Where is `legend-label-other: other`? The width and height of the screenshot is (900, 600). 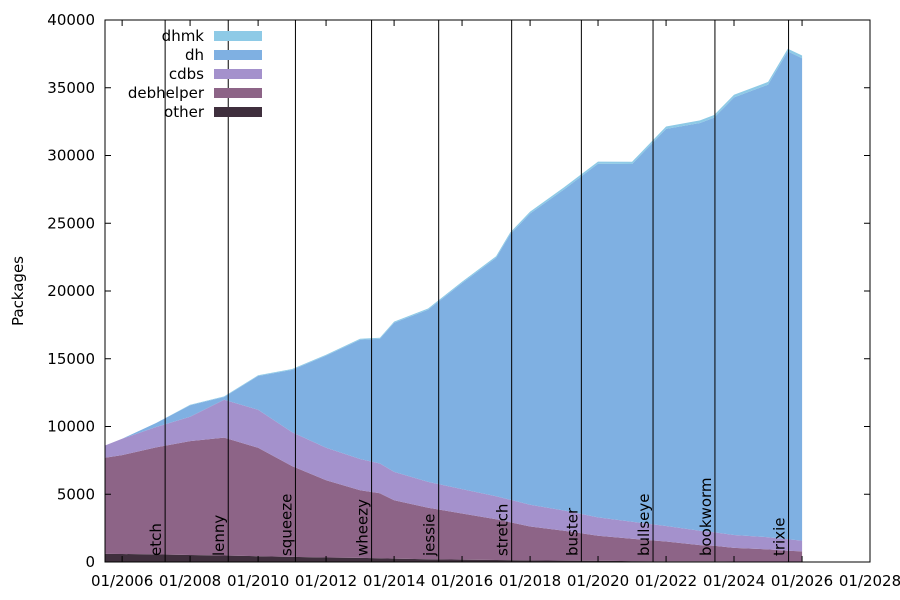 legend-label-other: other is located at coordinates (184, 112).